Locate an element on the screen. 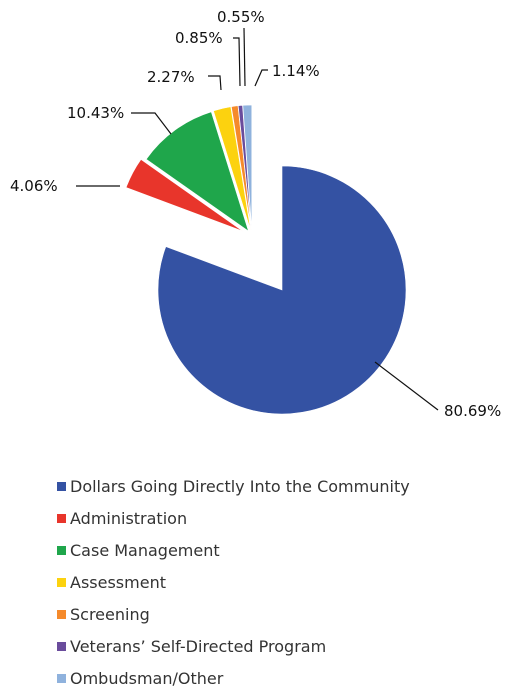 The image size is (526, 694). legend-item-screening: Screening is located at coordinates (233, 614).